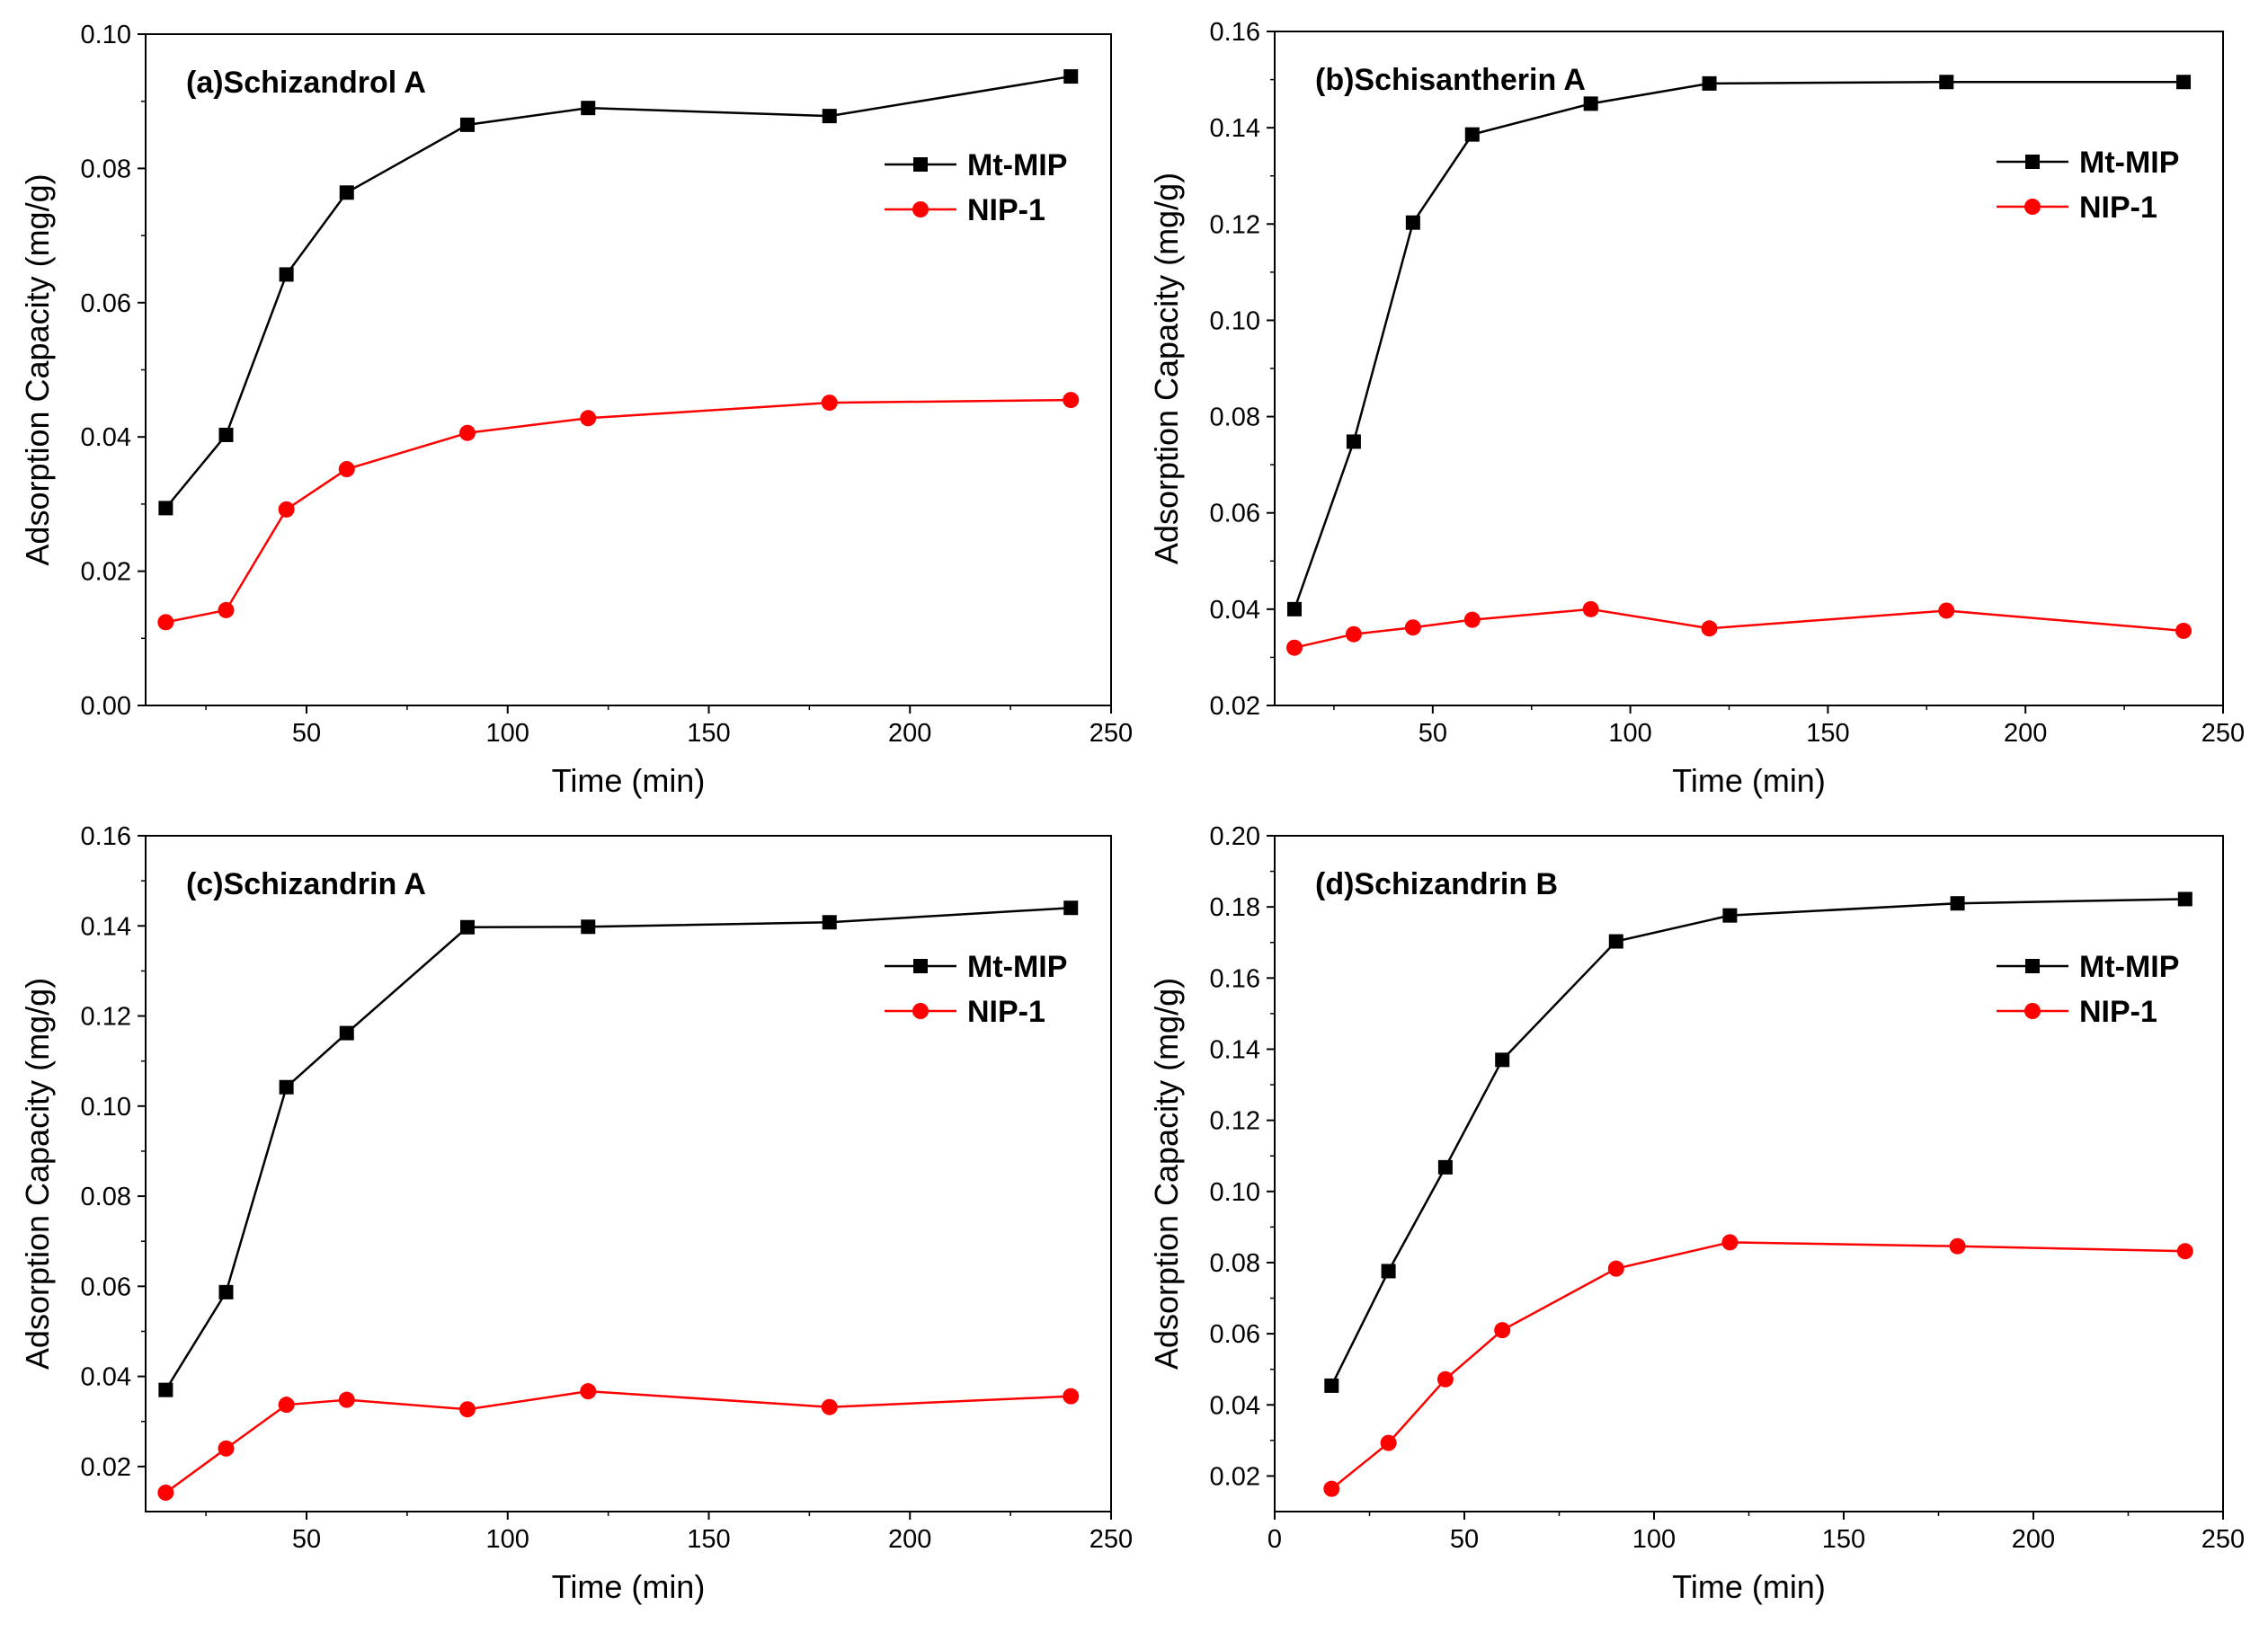  Describe the element at coordinates (909, 733) in the screenshot. I see `x-tick-label: 200` at that location.